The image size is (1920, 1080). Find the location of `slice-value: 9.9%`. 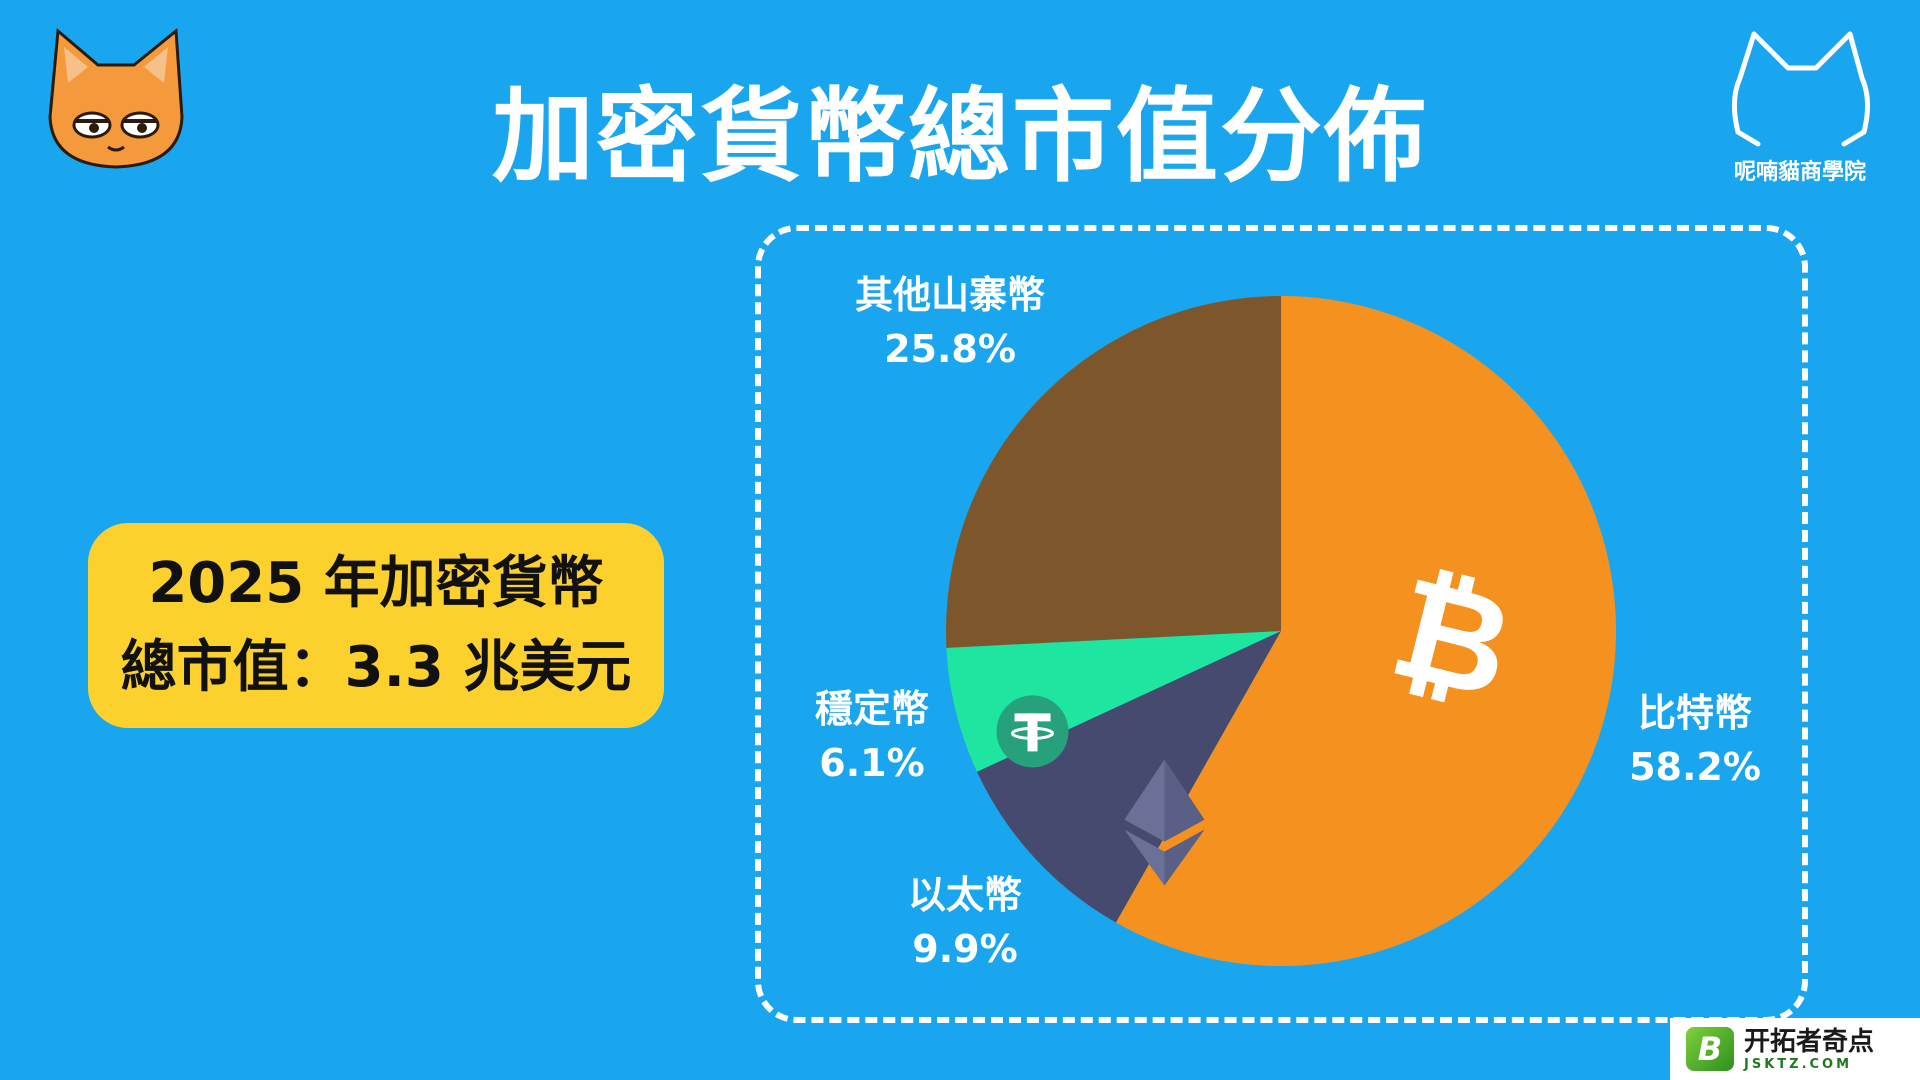

slice-value: 9.9% is located at coordinates (965, 949).